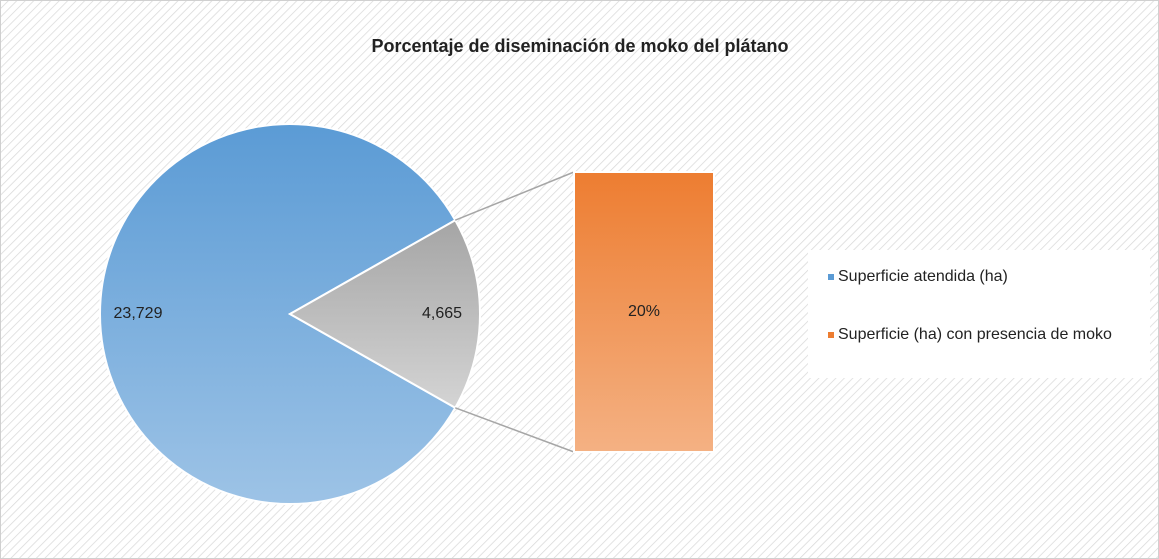  Describe the element at coordinates (384, 314) in the screenshot. I see `pie-slice` at that location.